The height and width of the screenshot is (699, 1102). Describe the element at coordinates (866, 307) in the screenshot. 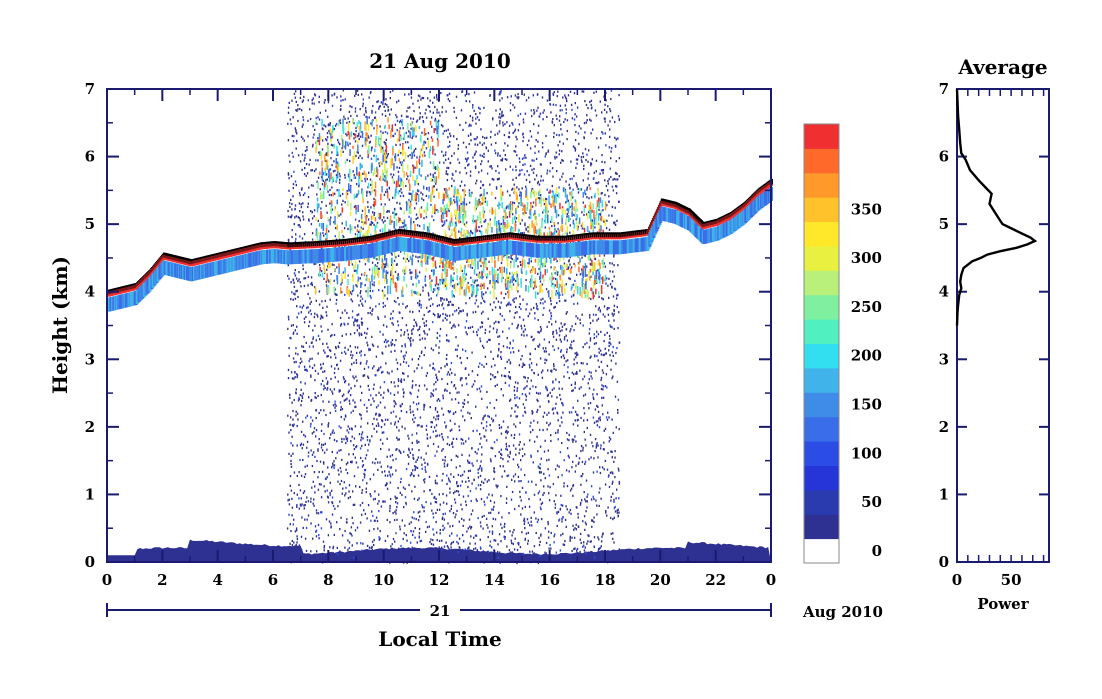

I see `colorbar-tick-label: 250` at that location.